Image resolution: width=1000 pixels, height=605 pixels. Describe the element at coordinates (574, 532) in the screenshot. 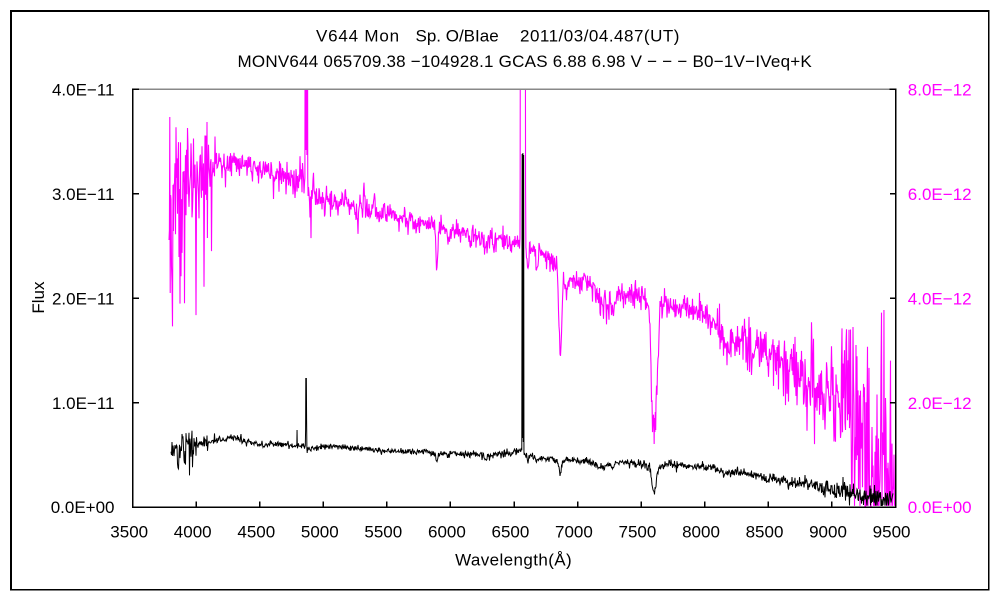

I see `svg-text: 7000` at that location.